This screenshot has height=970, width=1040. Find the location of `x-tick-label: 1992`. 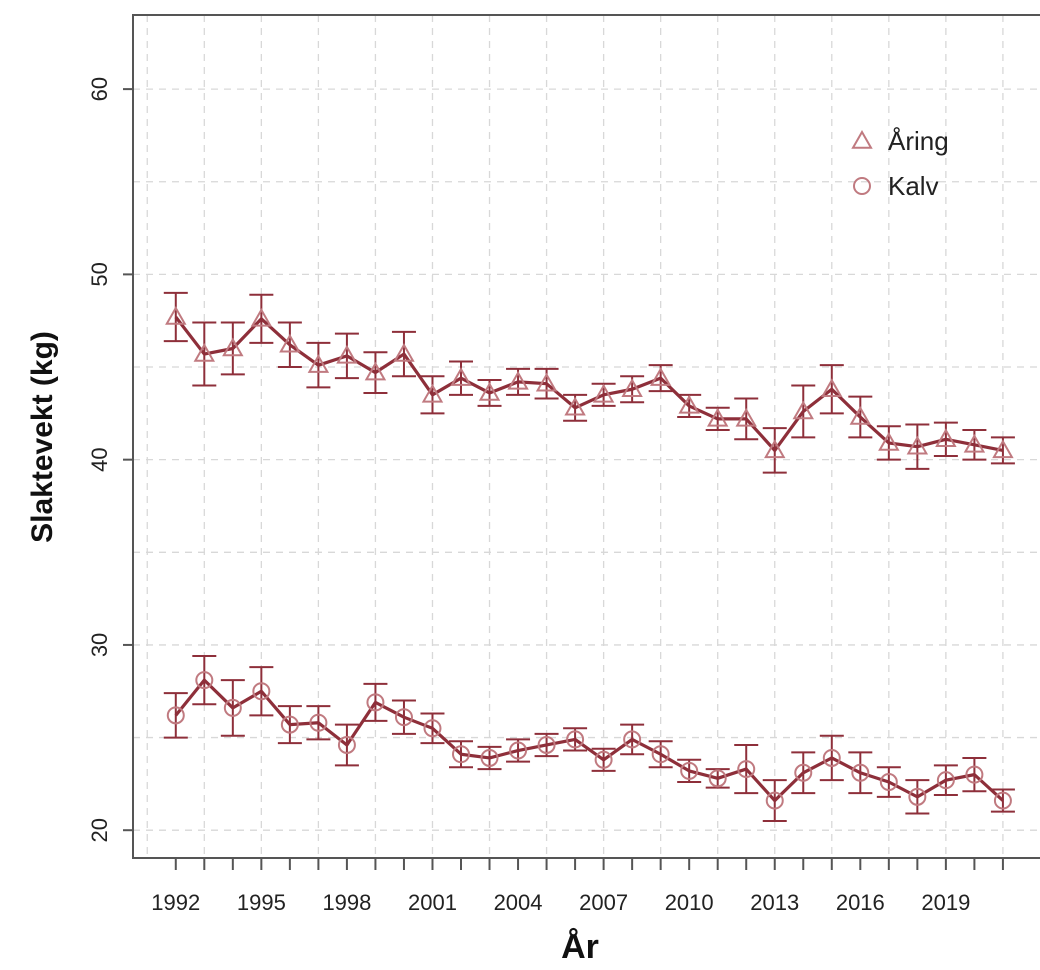

x-tick-label: 1992 is located at coordinates (175, 902).